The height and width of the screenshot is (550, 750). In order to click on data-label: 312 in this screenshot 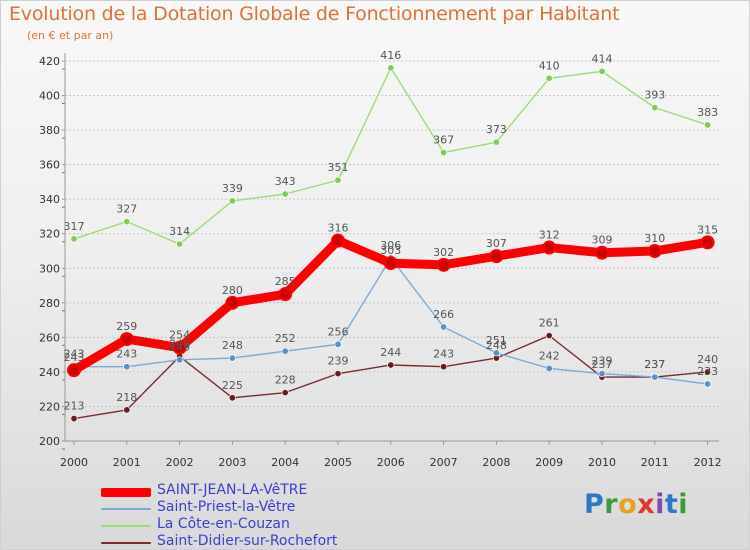, I will do `click(549, 235)`.